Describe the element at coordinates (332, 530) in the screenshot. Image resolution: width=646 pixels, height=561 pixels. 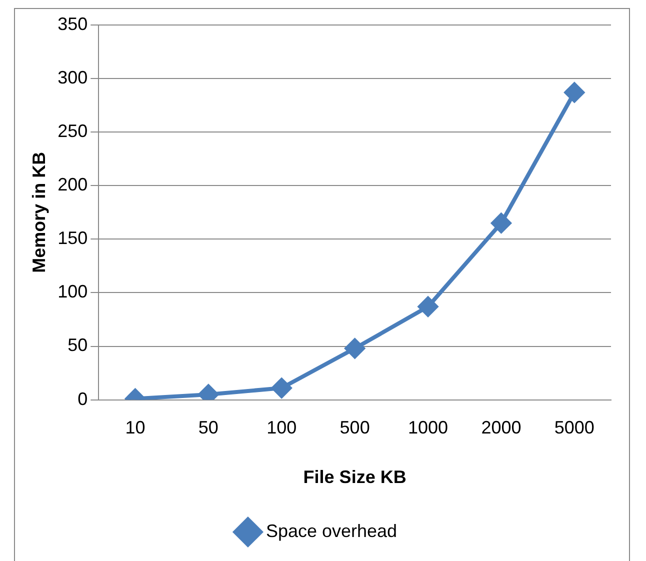
I see `legend-label: Space overhead` at that location.